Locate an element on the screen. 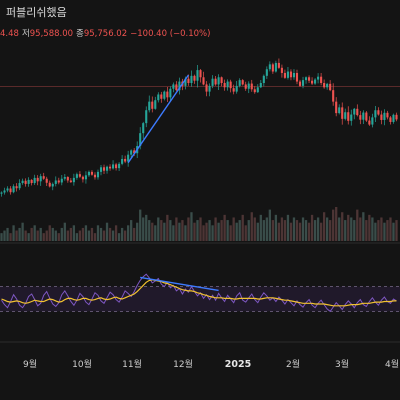  ohlc-readout: 4.48 저95,588.00 종95,756.02 −100.40 (−0.10%) is located at coordinates (106, 33).